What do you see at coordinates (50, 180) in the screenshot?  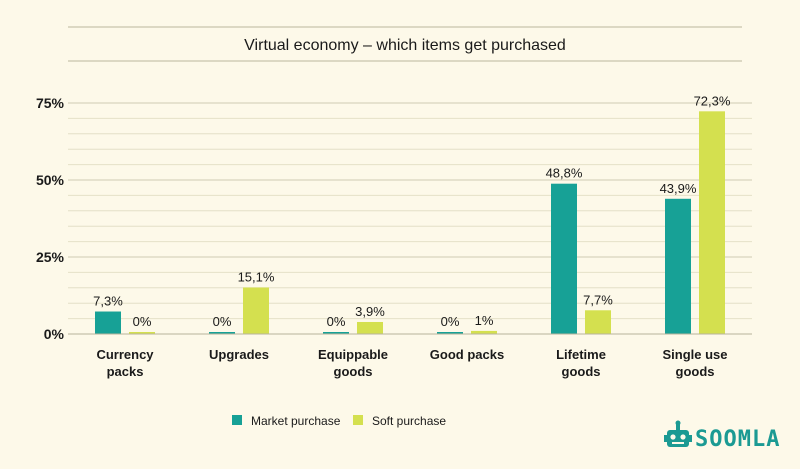 I see `y-tick-label: 50%` at bounding box center [50, 180].